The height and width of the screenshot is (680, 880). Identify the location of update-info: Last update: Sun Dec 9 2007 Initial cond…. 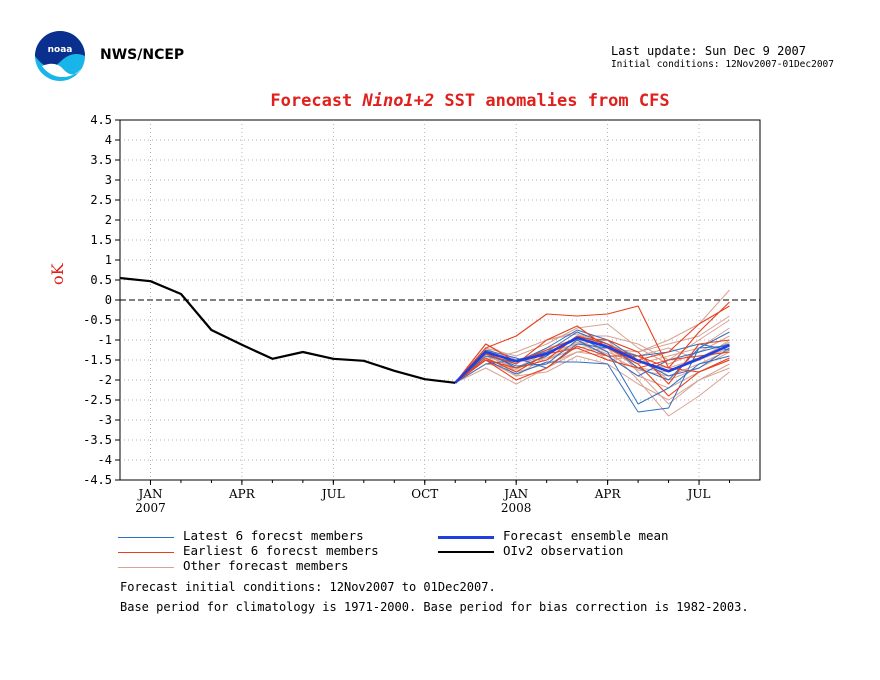
(722, 57).